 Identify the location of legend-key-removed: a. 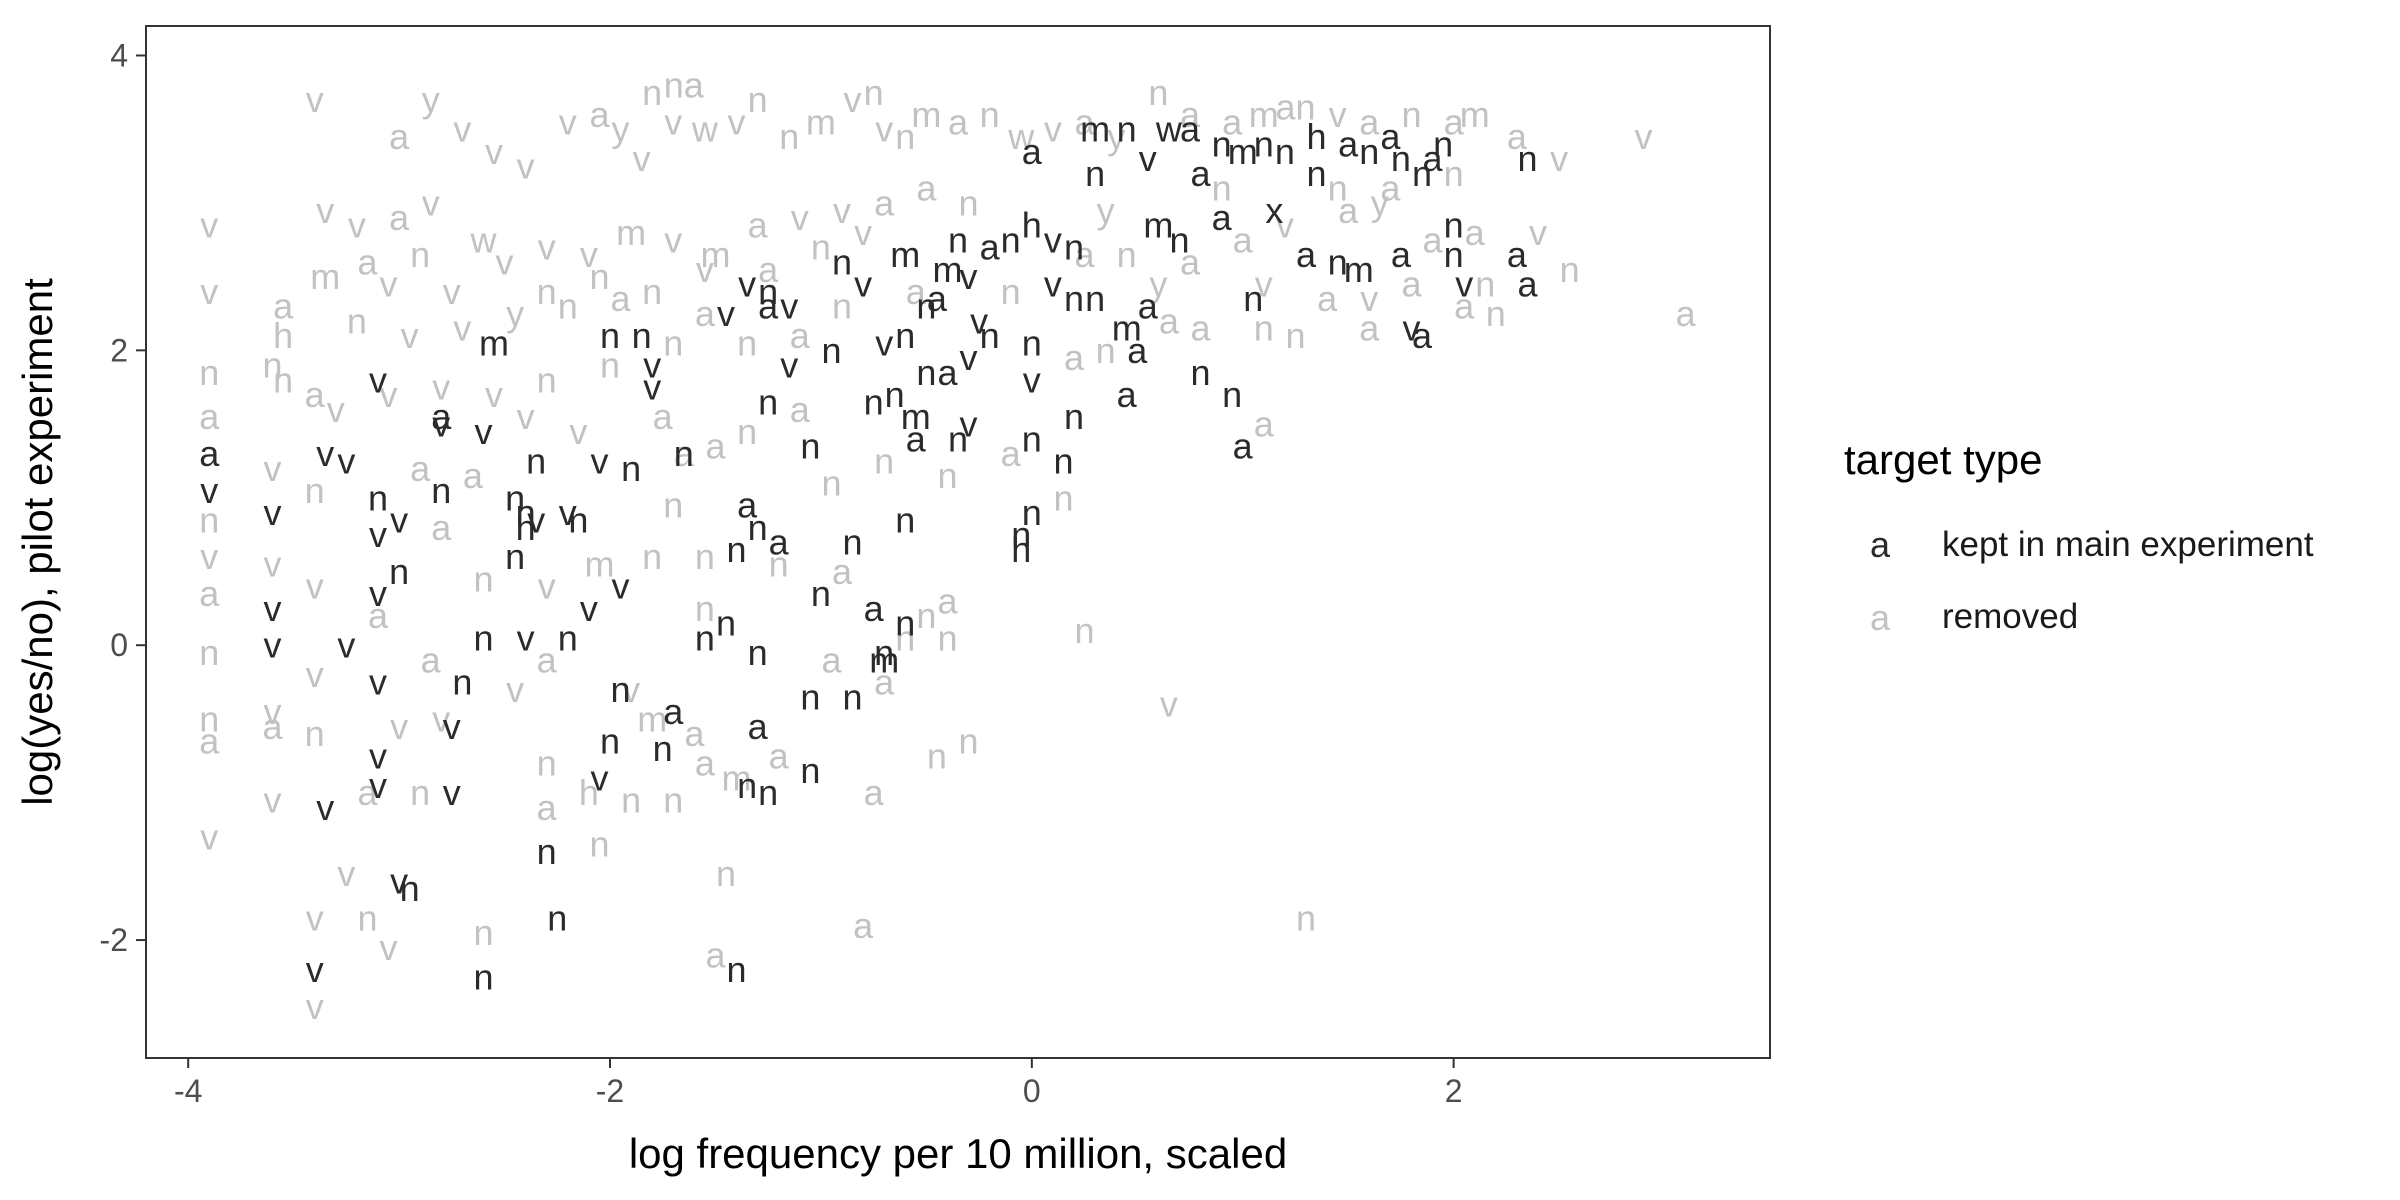
(1880, 617).